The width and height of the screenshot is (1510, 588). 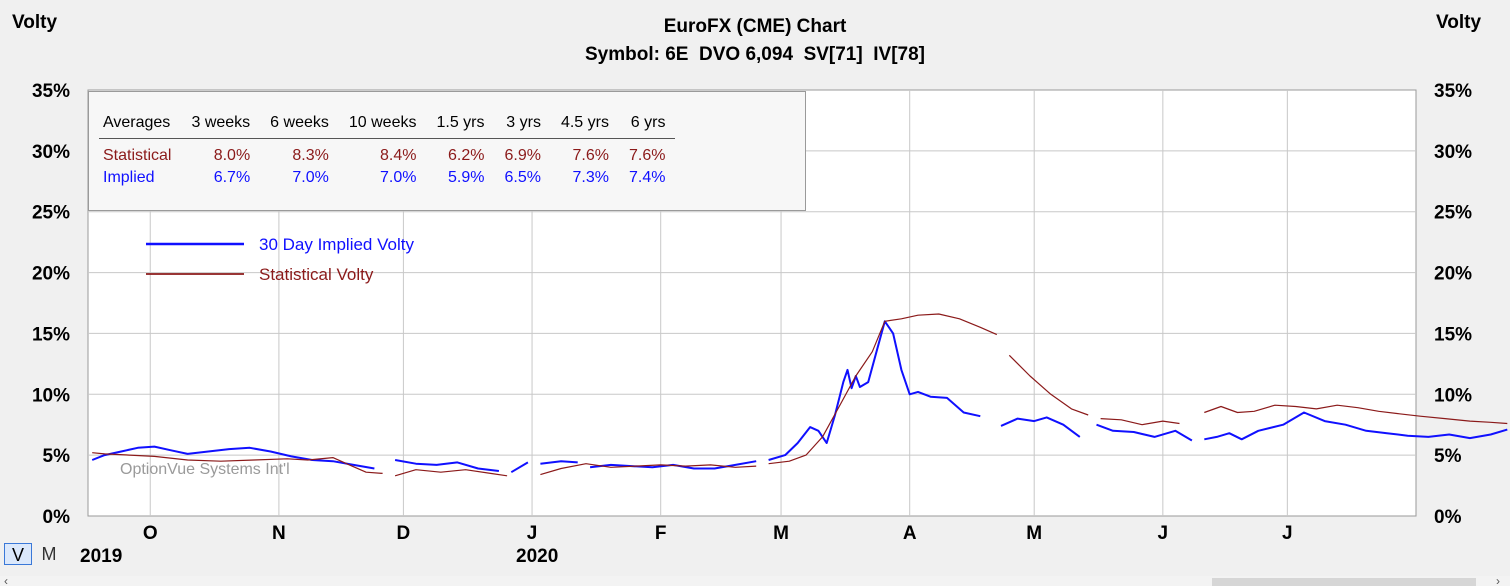 I want to click on scroll-right-arrow-icon: ›, so click(x=1498, y=581).